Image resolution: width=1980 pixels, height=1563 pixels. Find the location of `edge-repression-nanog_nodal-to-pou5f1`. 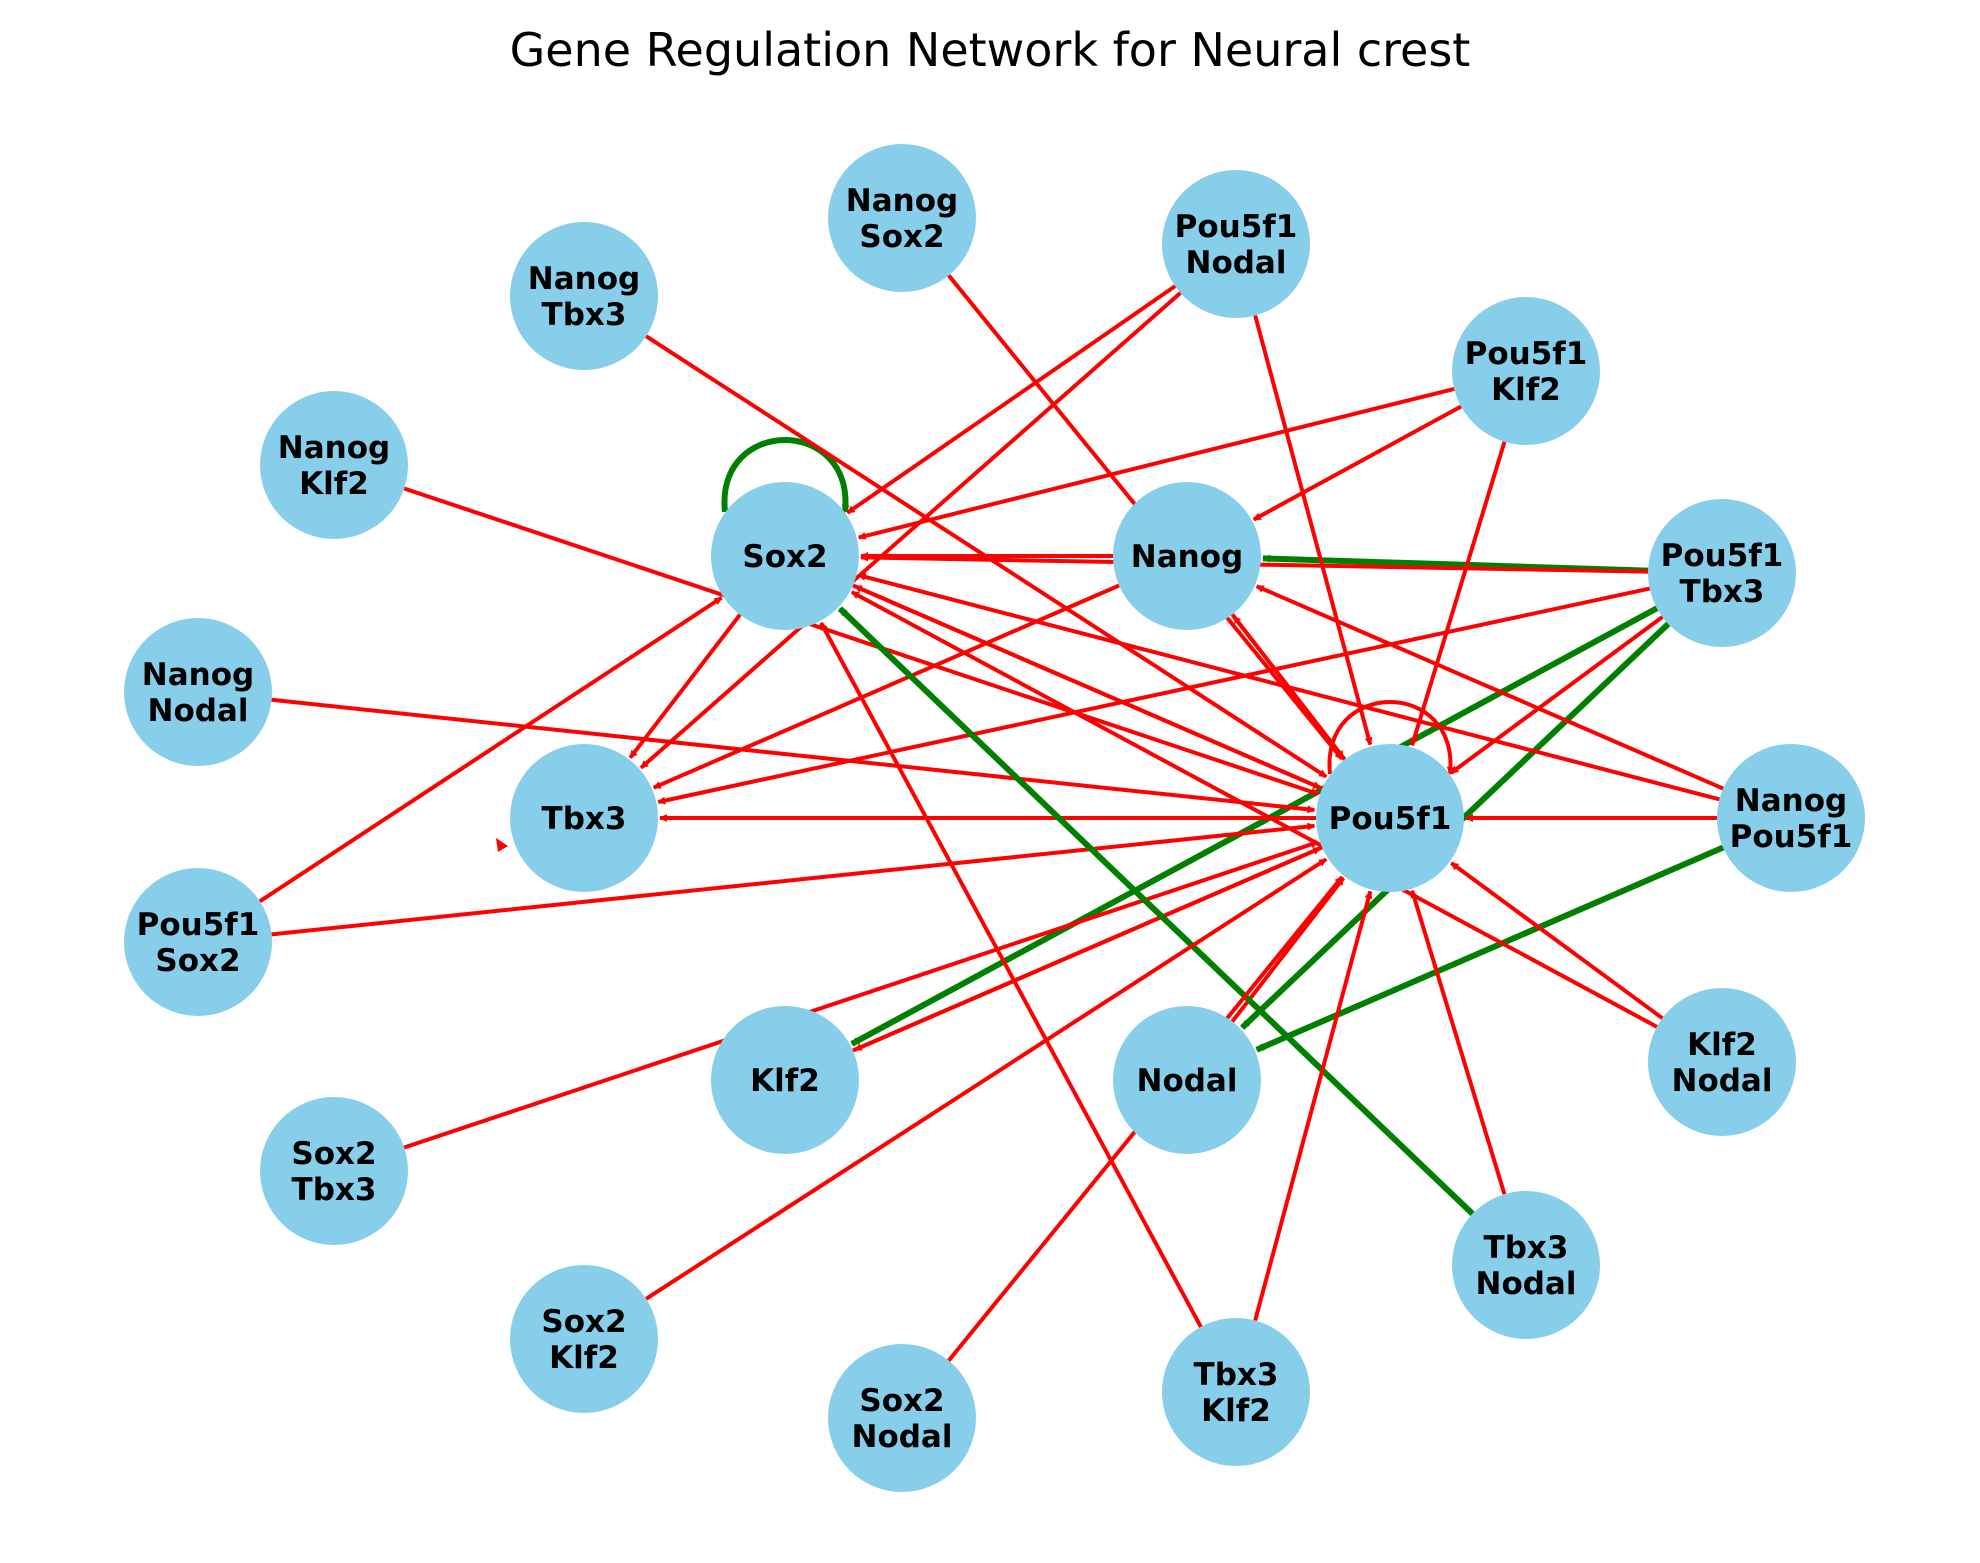

edge-repression-nanog_nodal-to-pou5f1 is located at coordinates (793, 755).